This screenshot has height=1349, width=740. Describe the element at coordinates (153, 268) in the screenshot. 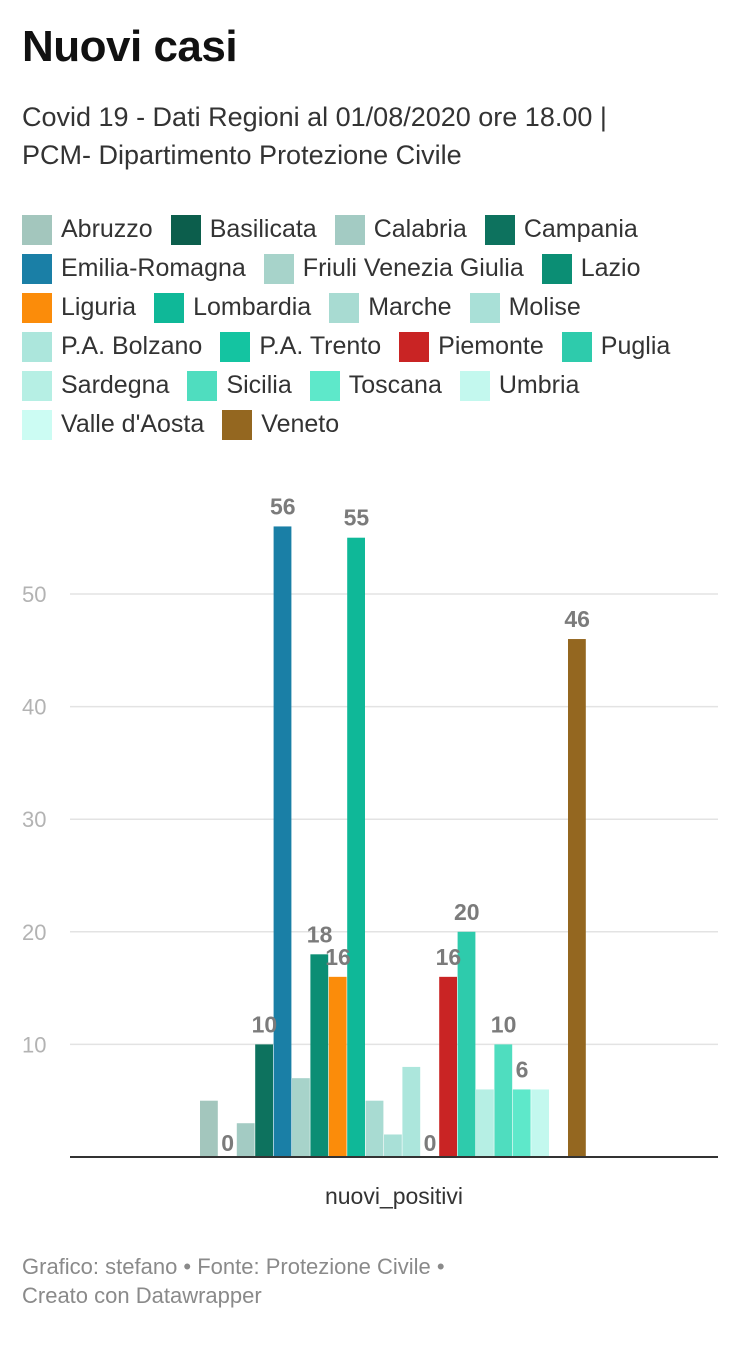

I see `legend-label: Emilia-Romagna` at that location.